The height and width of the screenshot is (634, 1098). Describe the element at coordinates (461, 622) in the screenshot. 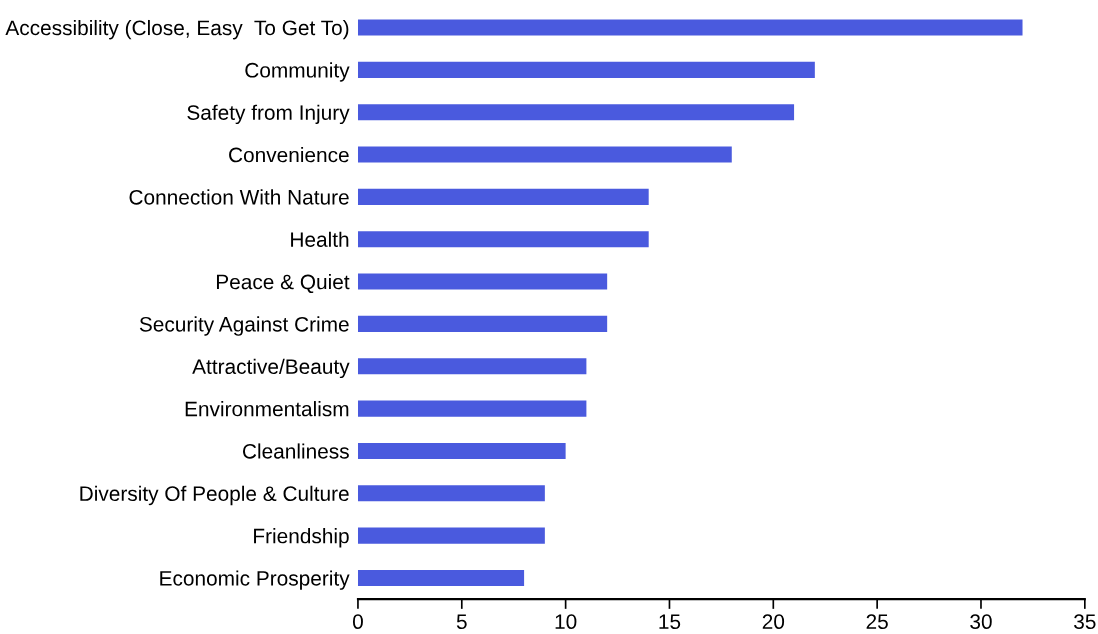

I see `x-tick-label: 5` at that location.